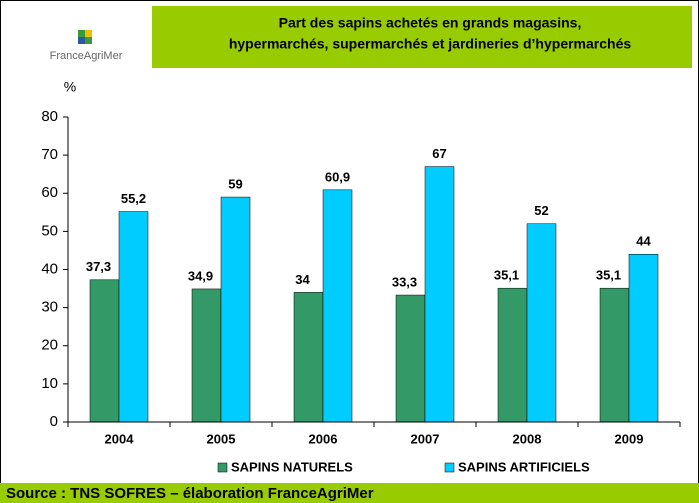 This screenshot has height=503, width=699. I want to click on legend-label: SAPINS ARTIFICIELS, so click(524, 466).